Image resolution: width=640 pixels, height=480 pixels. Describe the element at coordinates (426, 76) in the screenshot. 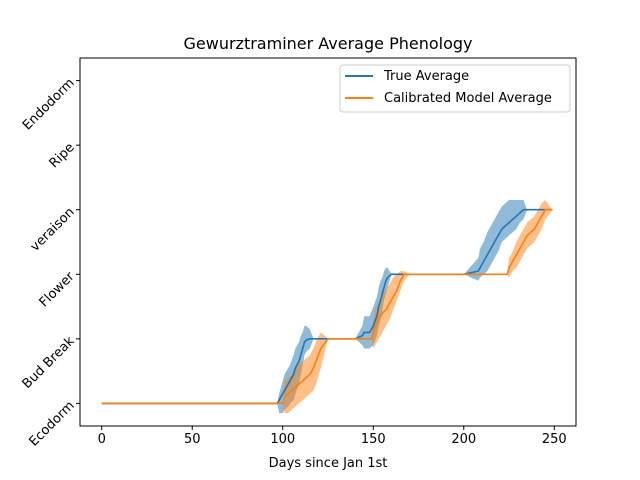

I see `legend-label-true-average: True Average` at that location.